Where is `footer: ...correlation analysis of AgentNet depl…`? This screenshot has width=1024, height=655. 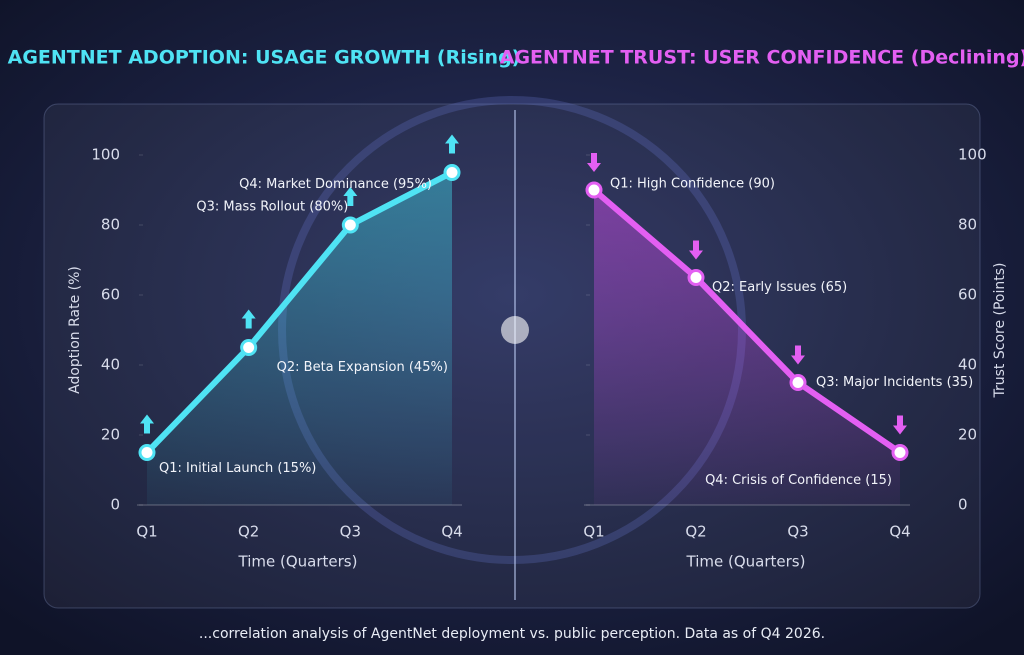
footer: ...correlation analysis of AgentNet depl… is located at coordinates (512, 634).